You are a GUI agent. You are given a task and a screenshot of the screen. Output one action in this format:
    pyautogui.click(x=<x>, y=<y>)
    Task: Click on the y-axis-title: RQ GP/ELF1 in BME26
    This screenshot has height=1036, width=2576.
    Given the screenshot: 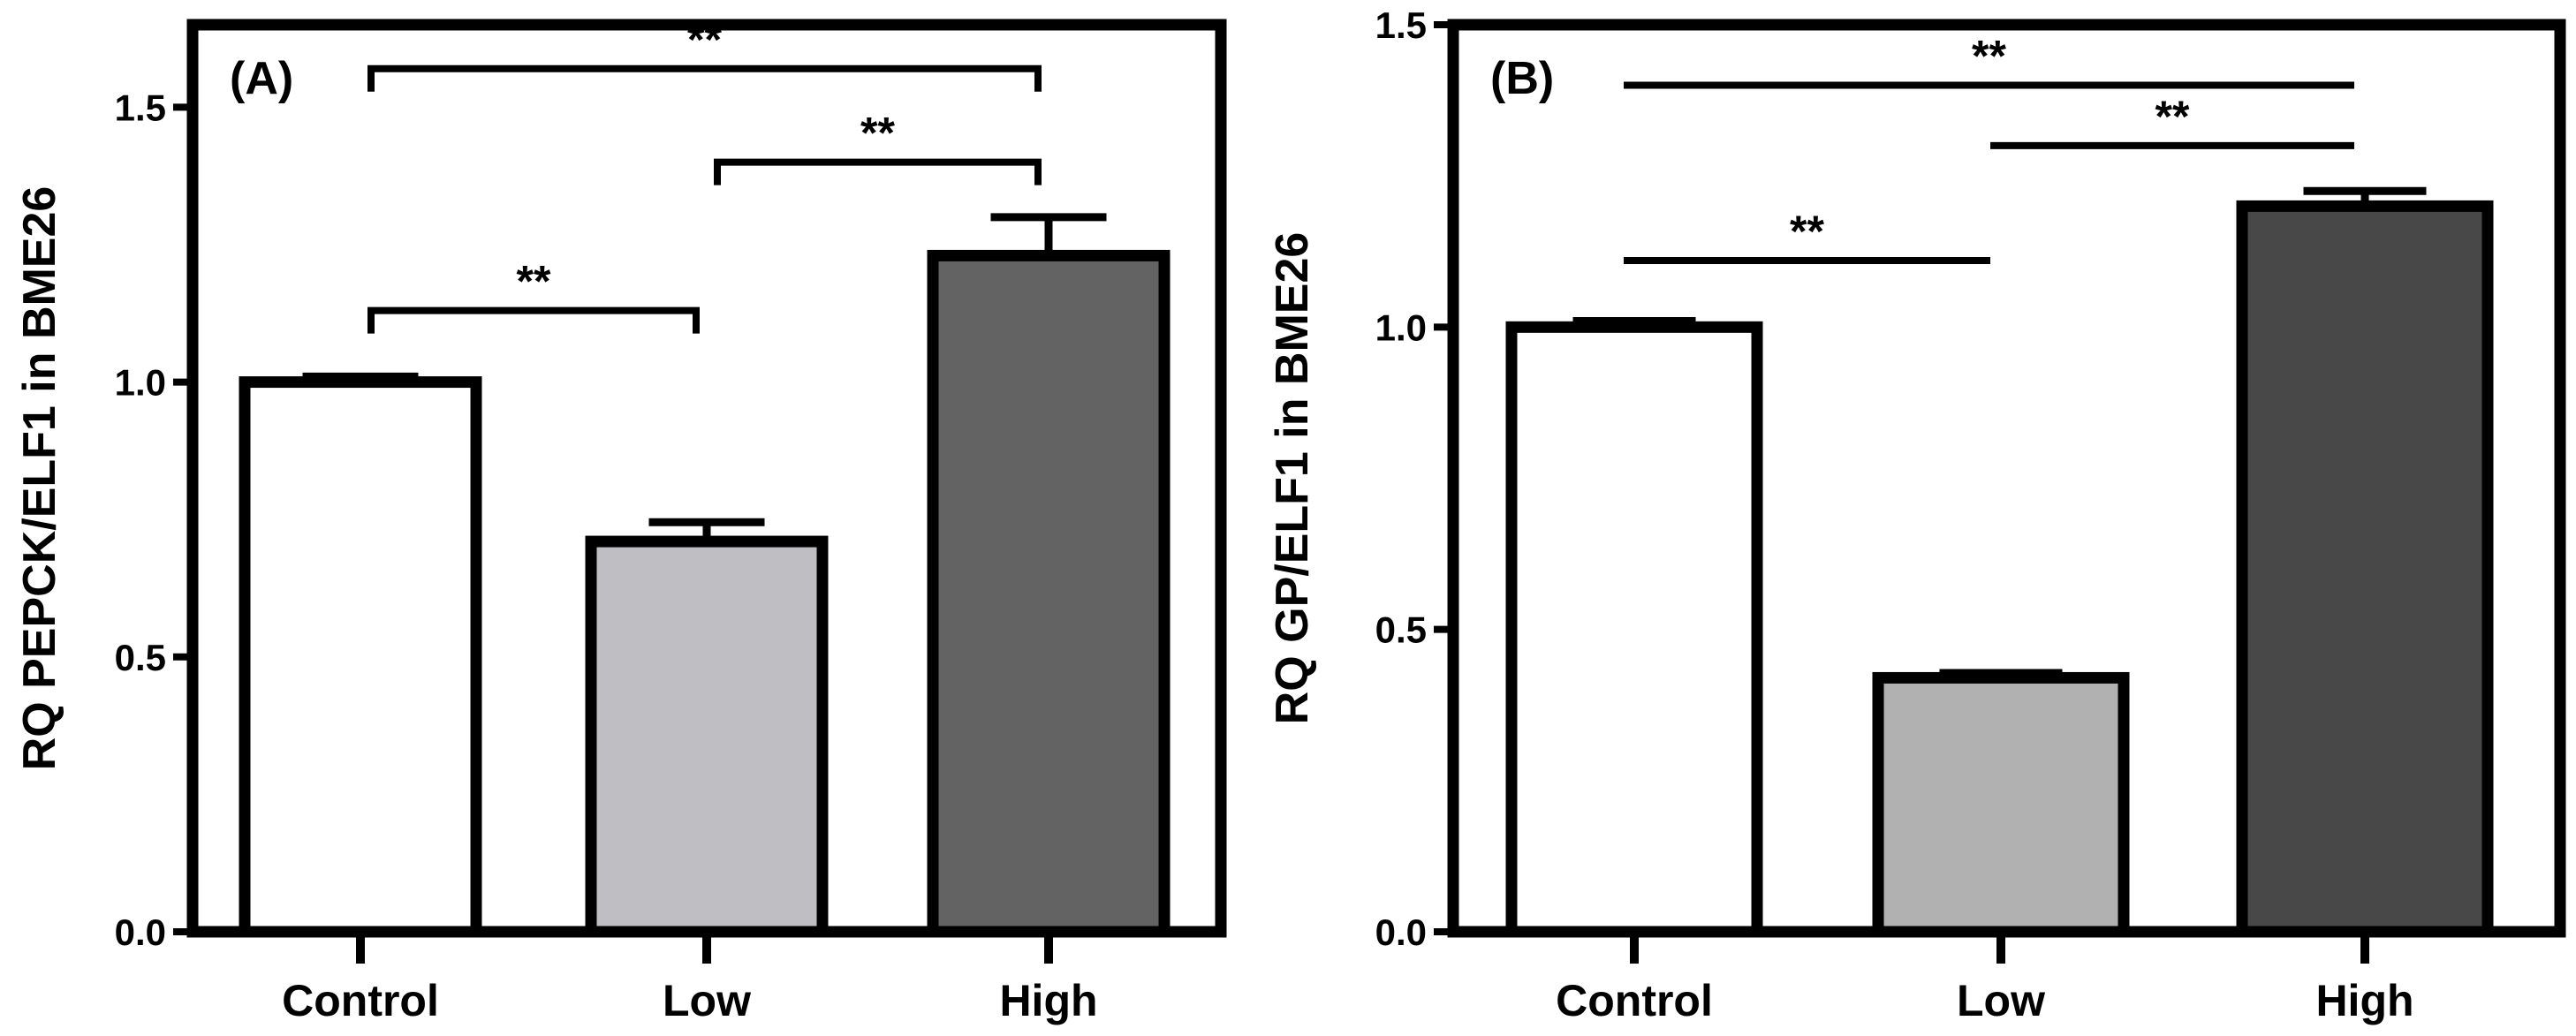 What is the action you would take?
    pyautogui.click(x=1293, y=478)
    